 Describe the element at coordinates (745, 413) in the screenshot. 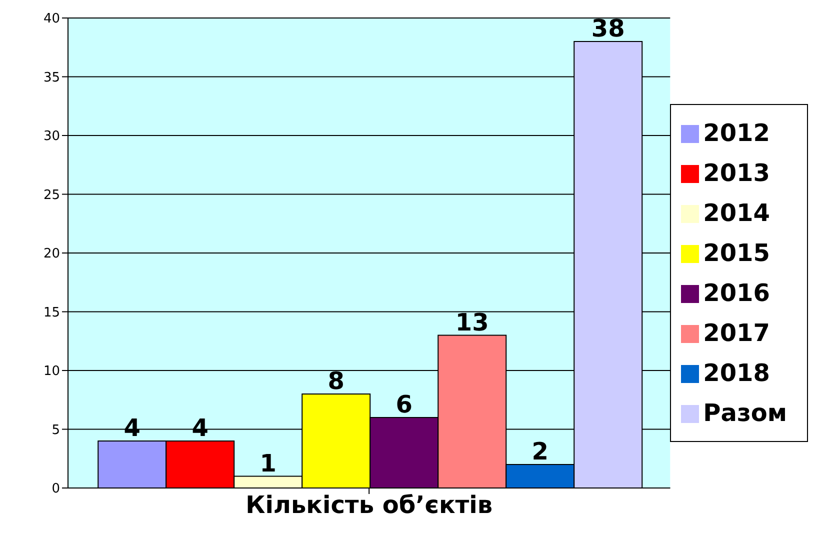

I see `legend-label: Разом` at that location.